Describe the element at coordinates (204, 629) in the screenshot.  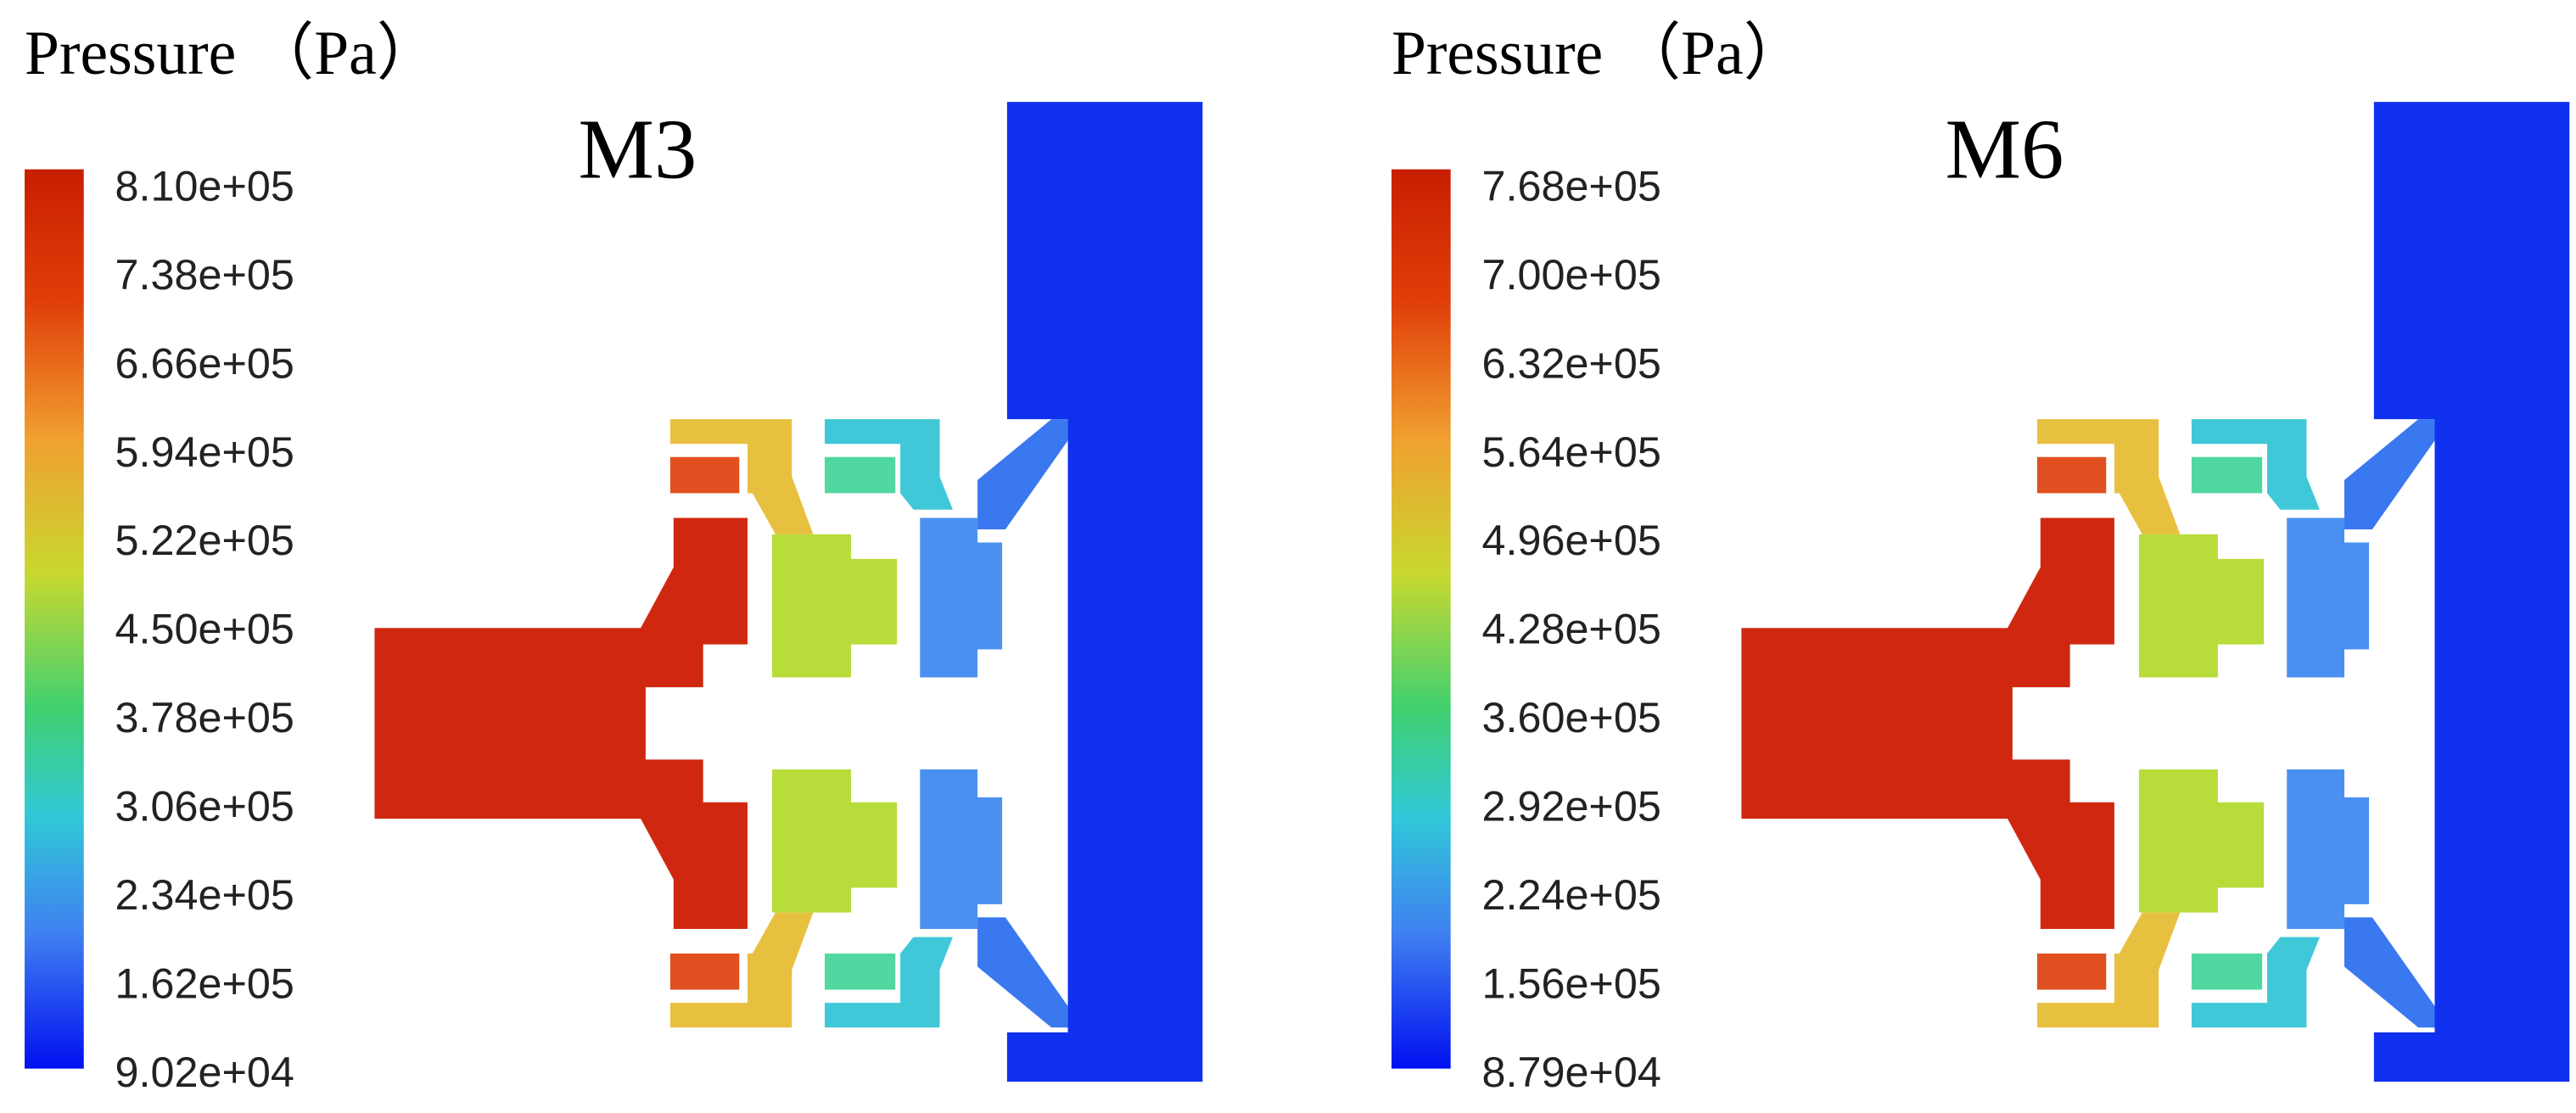
I see `colorbar-tick-label: 4.50e+05` at that location.